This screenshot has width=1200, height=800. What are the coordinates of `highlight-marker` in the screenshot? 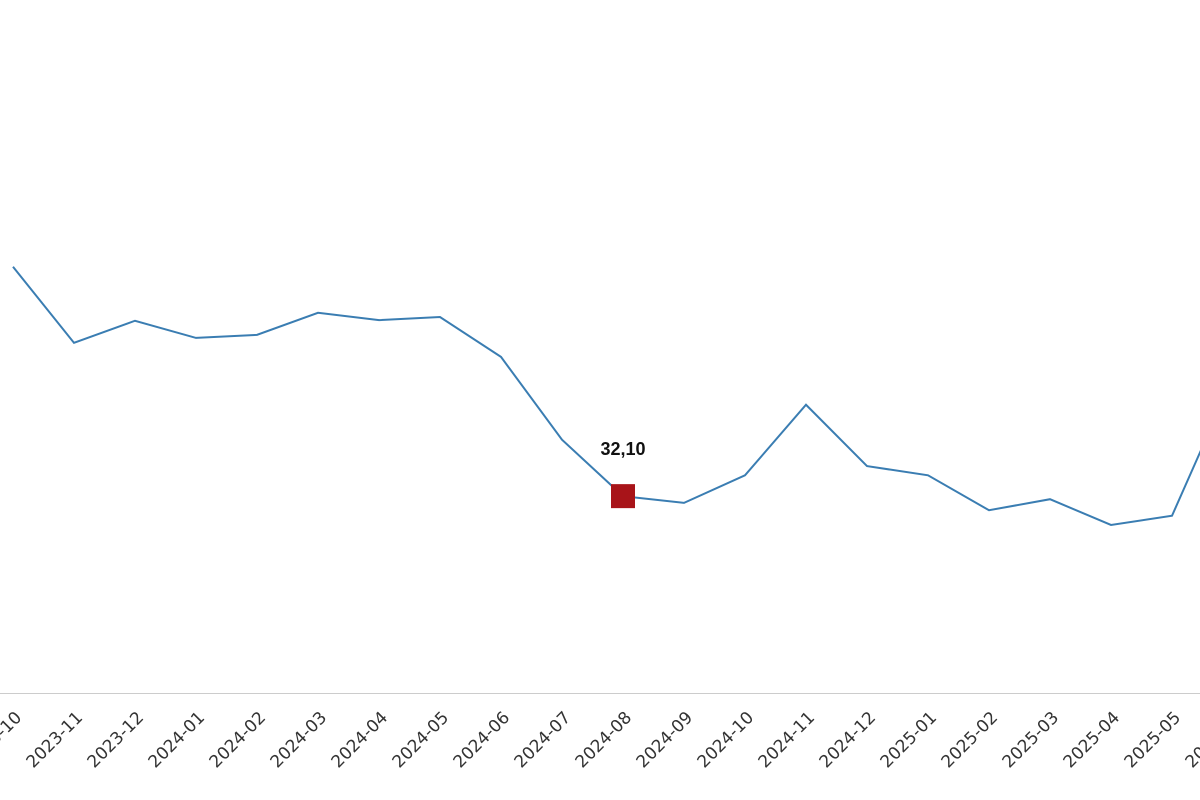 It's located at (623, 496).